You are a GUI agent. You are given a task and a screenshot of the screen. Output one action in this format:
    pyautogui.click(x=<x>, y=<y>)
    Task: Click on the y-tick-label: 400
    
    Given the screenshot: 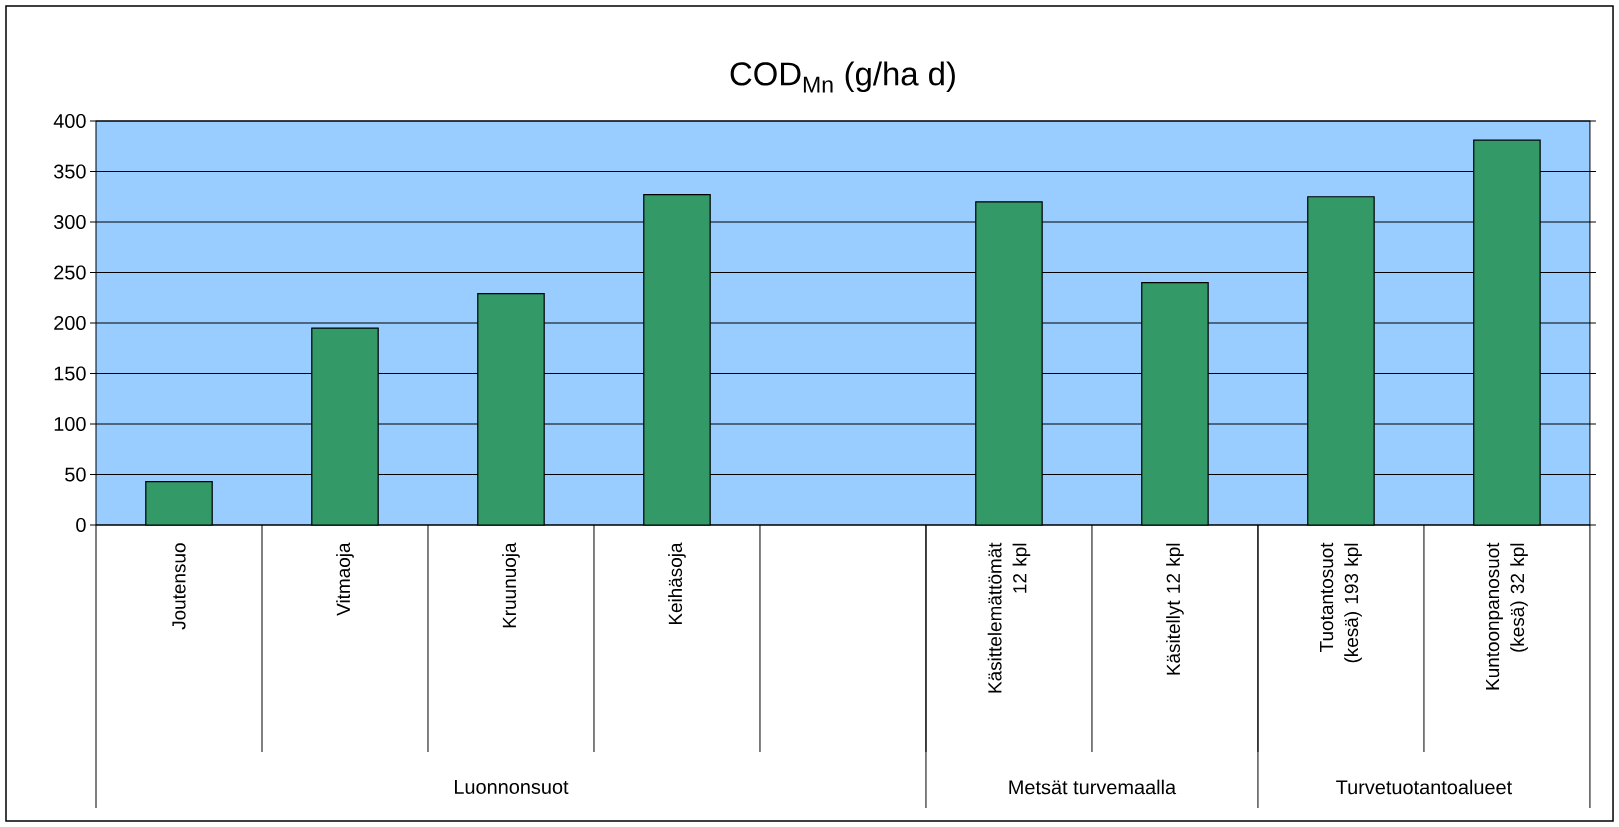 What is the action you would take?
    pyautogui.click(x=69, y=121)
    